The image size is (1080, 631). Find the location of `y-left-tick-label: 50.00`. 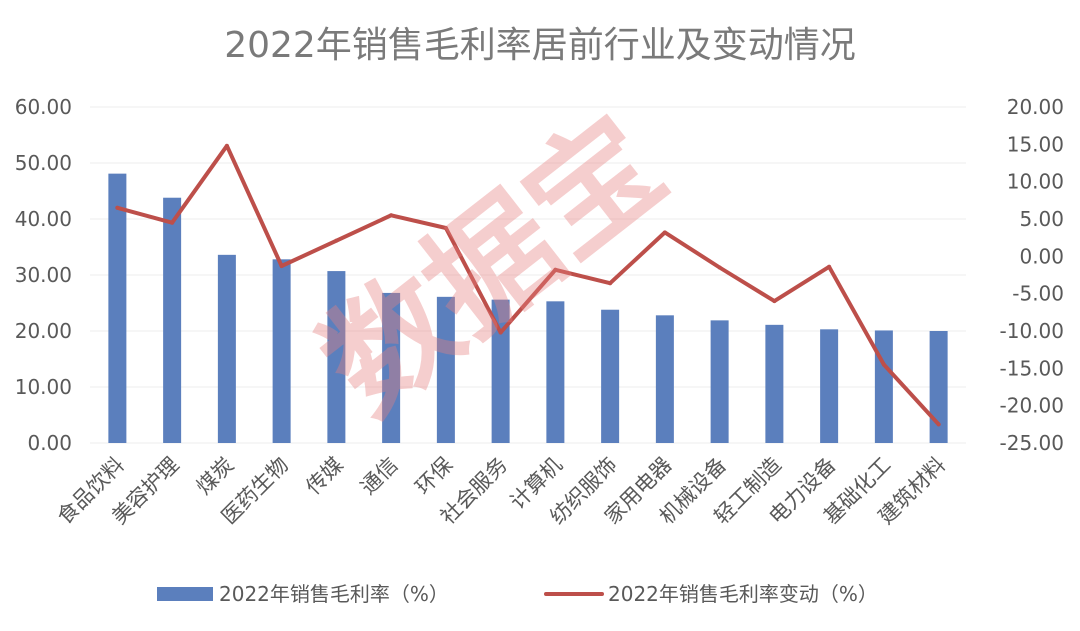

y-left-tick-label: 50.00 is located at coordinates (43, 163).